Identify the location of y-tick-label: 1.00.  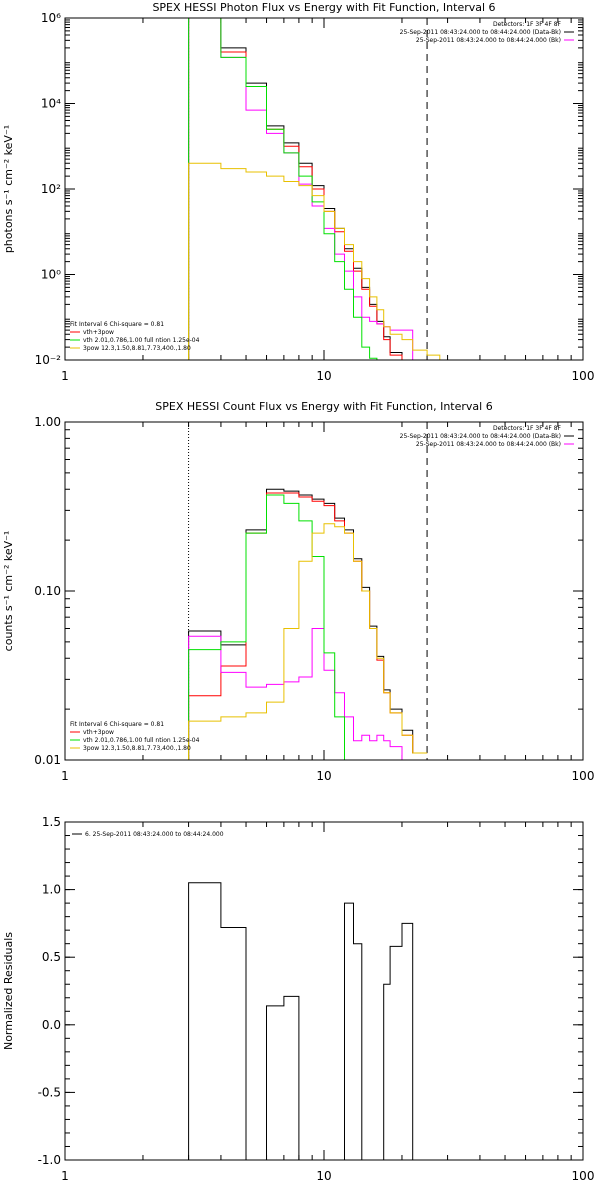
(47, 422).